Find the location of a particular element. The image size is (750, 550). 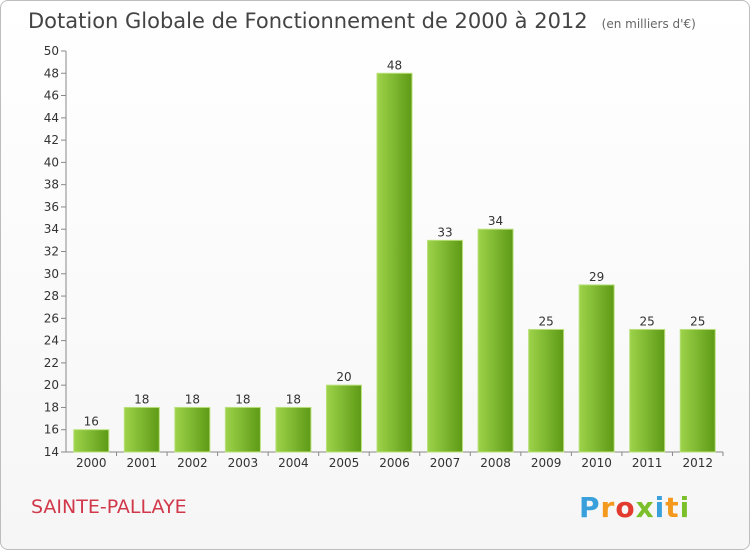

data-label-2003: 18 is located at coordinates (242, 399).